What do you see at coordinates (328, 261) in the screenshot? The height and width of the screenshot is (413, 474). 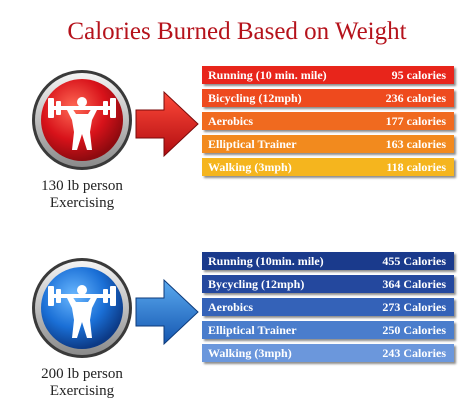 I see `list-item: Running (10min. mile) 455 Calories` at bounding box center [328, 261].